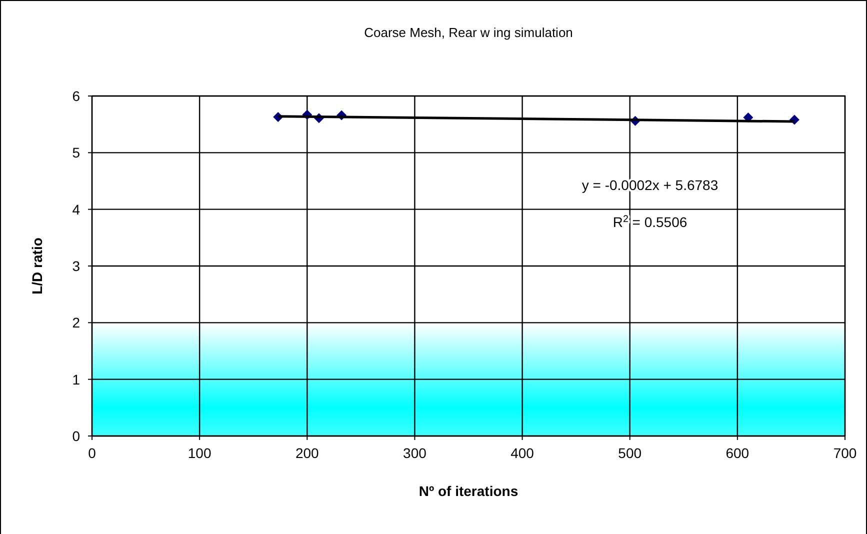 The height and width of the screenshot is (534, 867). I want to click on x-tick-label: 300, so click(415, 453).